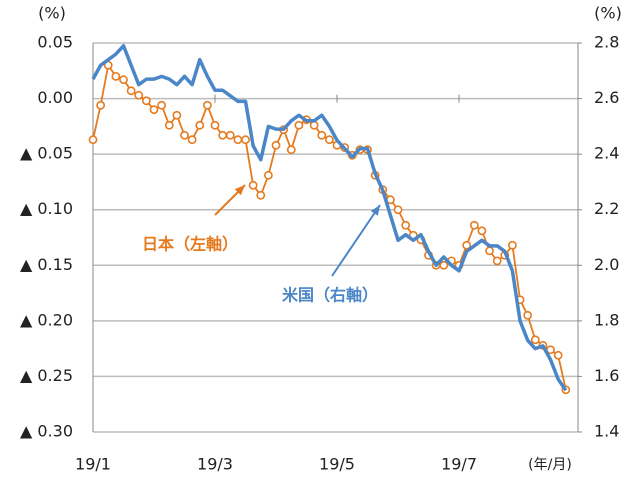 The image size is (640, 477). Describe the element at coordinates (55, 42) in the screenshot. I see `y-tick-label: 0.05` at that location.